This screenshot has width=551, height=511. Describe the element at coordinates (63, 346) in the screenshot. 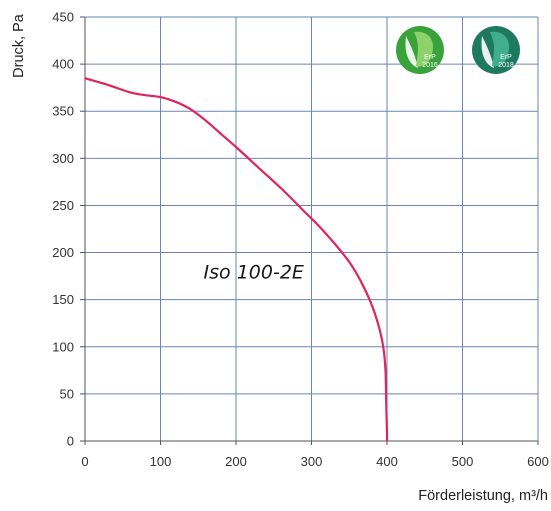

I see `y-tick-label: 100` at that location.